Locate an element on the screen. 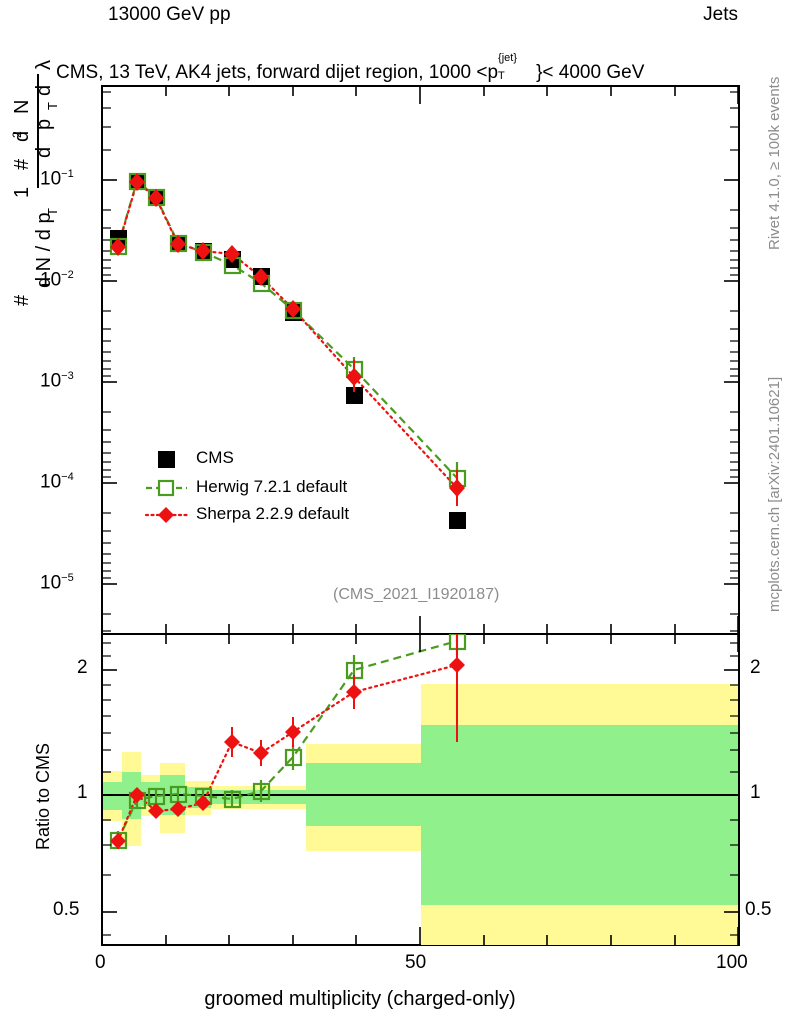  ratio-y-tick-05-right: 0.5 is located at coordinates (758, 909).